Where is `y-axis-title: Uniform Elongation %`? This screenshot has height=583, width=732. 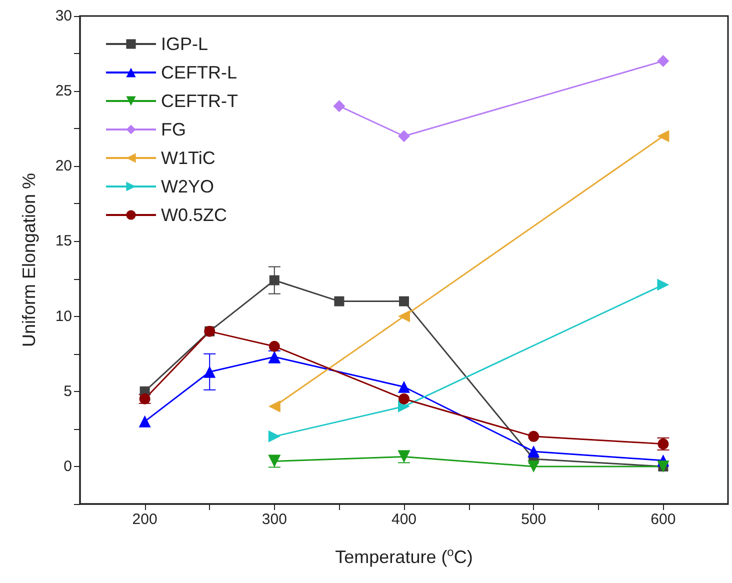
y-axis-title: Uniform Elongation % is located at coordinates (29, 260).